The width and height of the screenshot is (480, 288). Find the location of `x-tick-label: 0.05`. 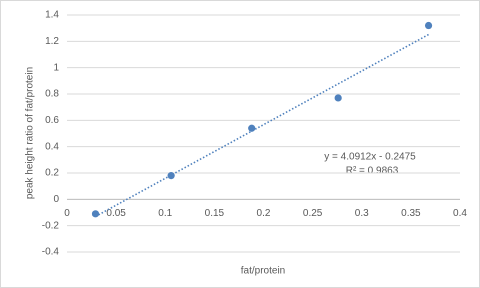

x-tick-label: 0.05 is located at coordinates (116, 213).